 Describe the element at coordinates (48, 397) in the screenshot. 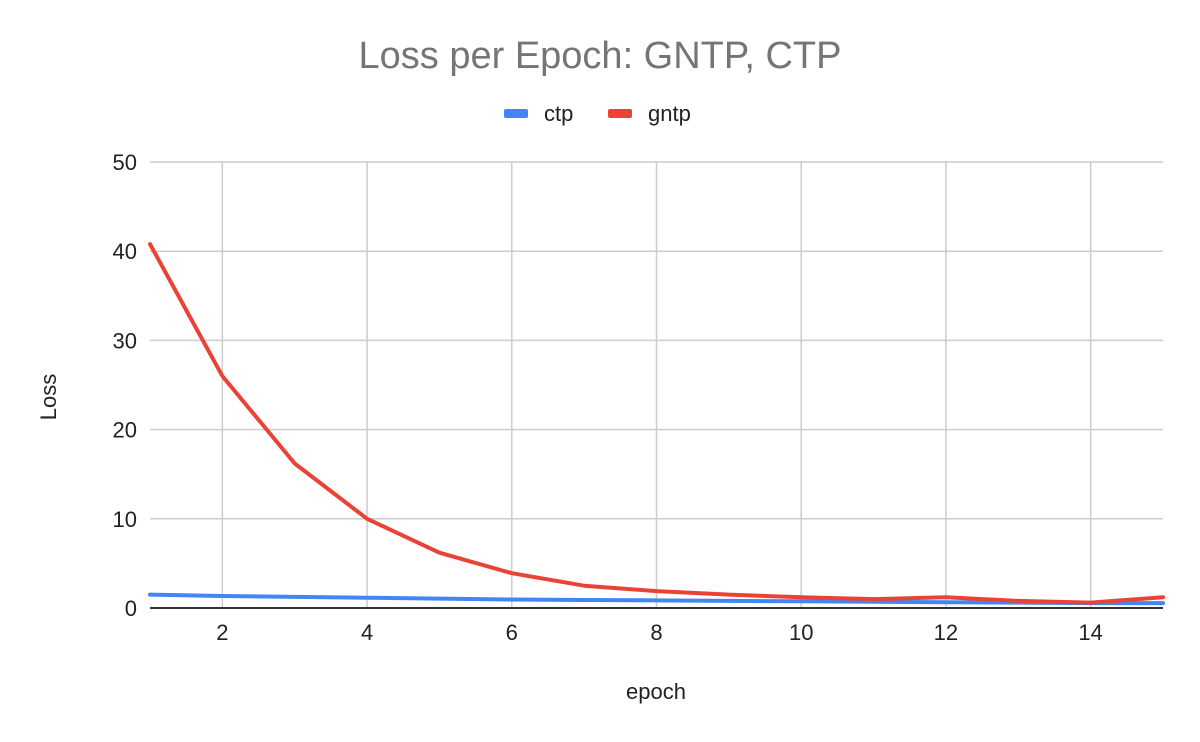

I see `y-axis-label: Loss` at that location.